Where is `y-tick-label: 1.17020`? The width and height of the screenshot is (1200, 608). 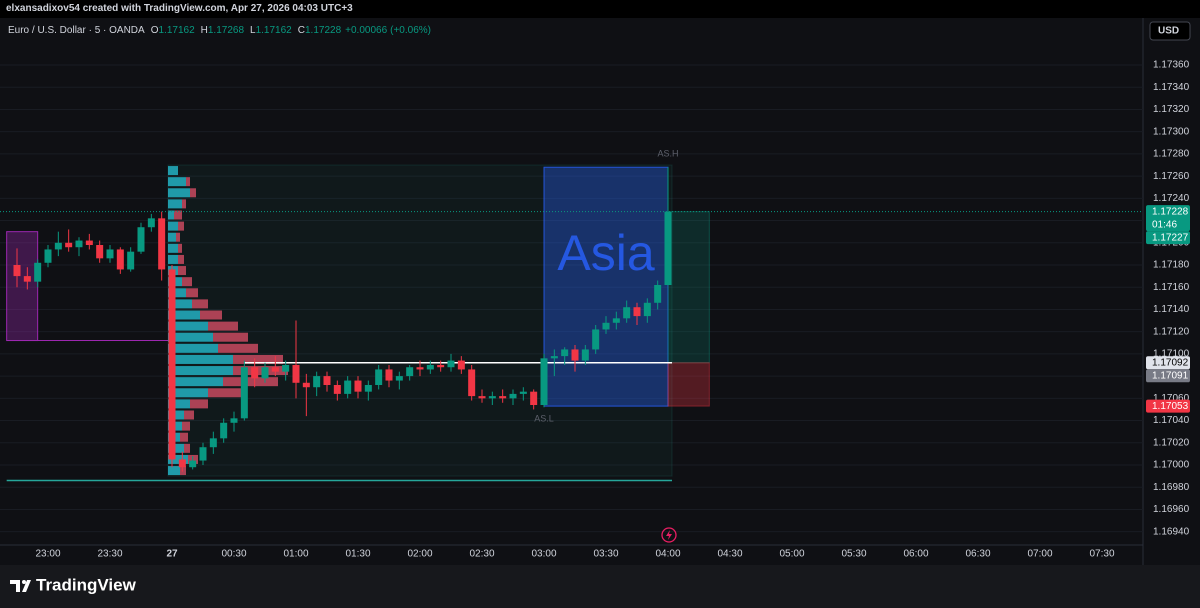 y-tick-label: 1.17020 is located at coordinates (1171, 442).